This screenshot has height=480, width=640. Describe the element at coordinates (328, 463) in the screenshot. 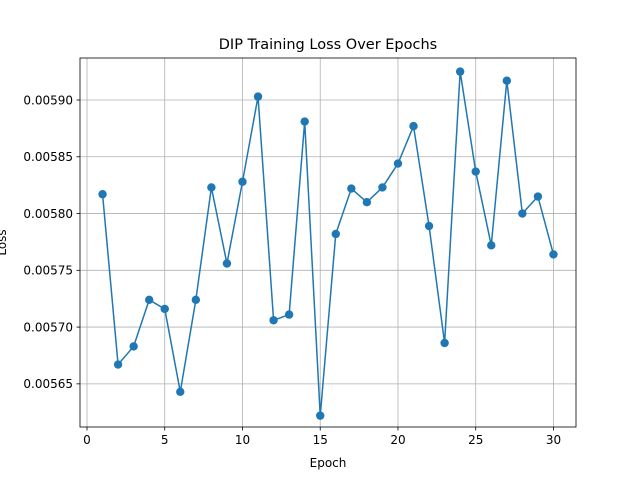

I see `x-axis-label: Epoch` at that location.